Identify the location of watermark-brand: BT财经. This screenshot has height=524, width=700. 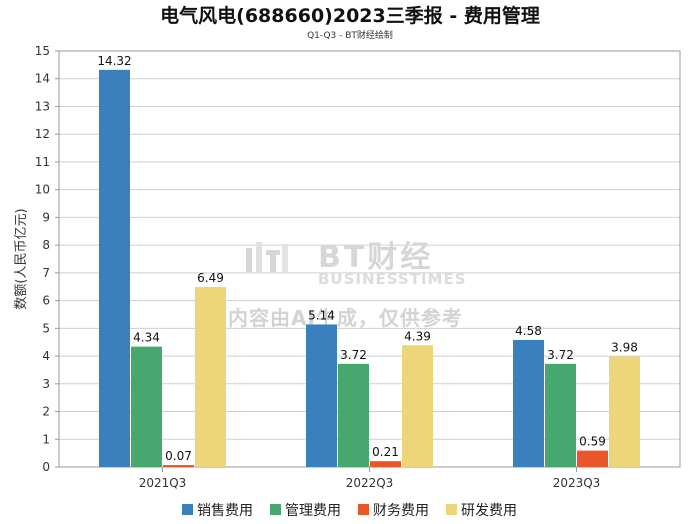
(375, 257).